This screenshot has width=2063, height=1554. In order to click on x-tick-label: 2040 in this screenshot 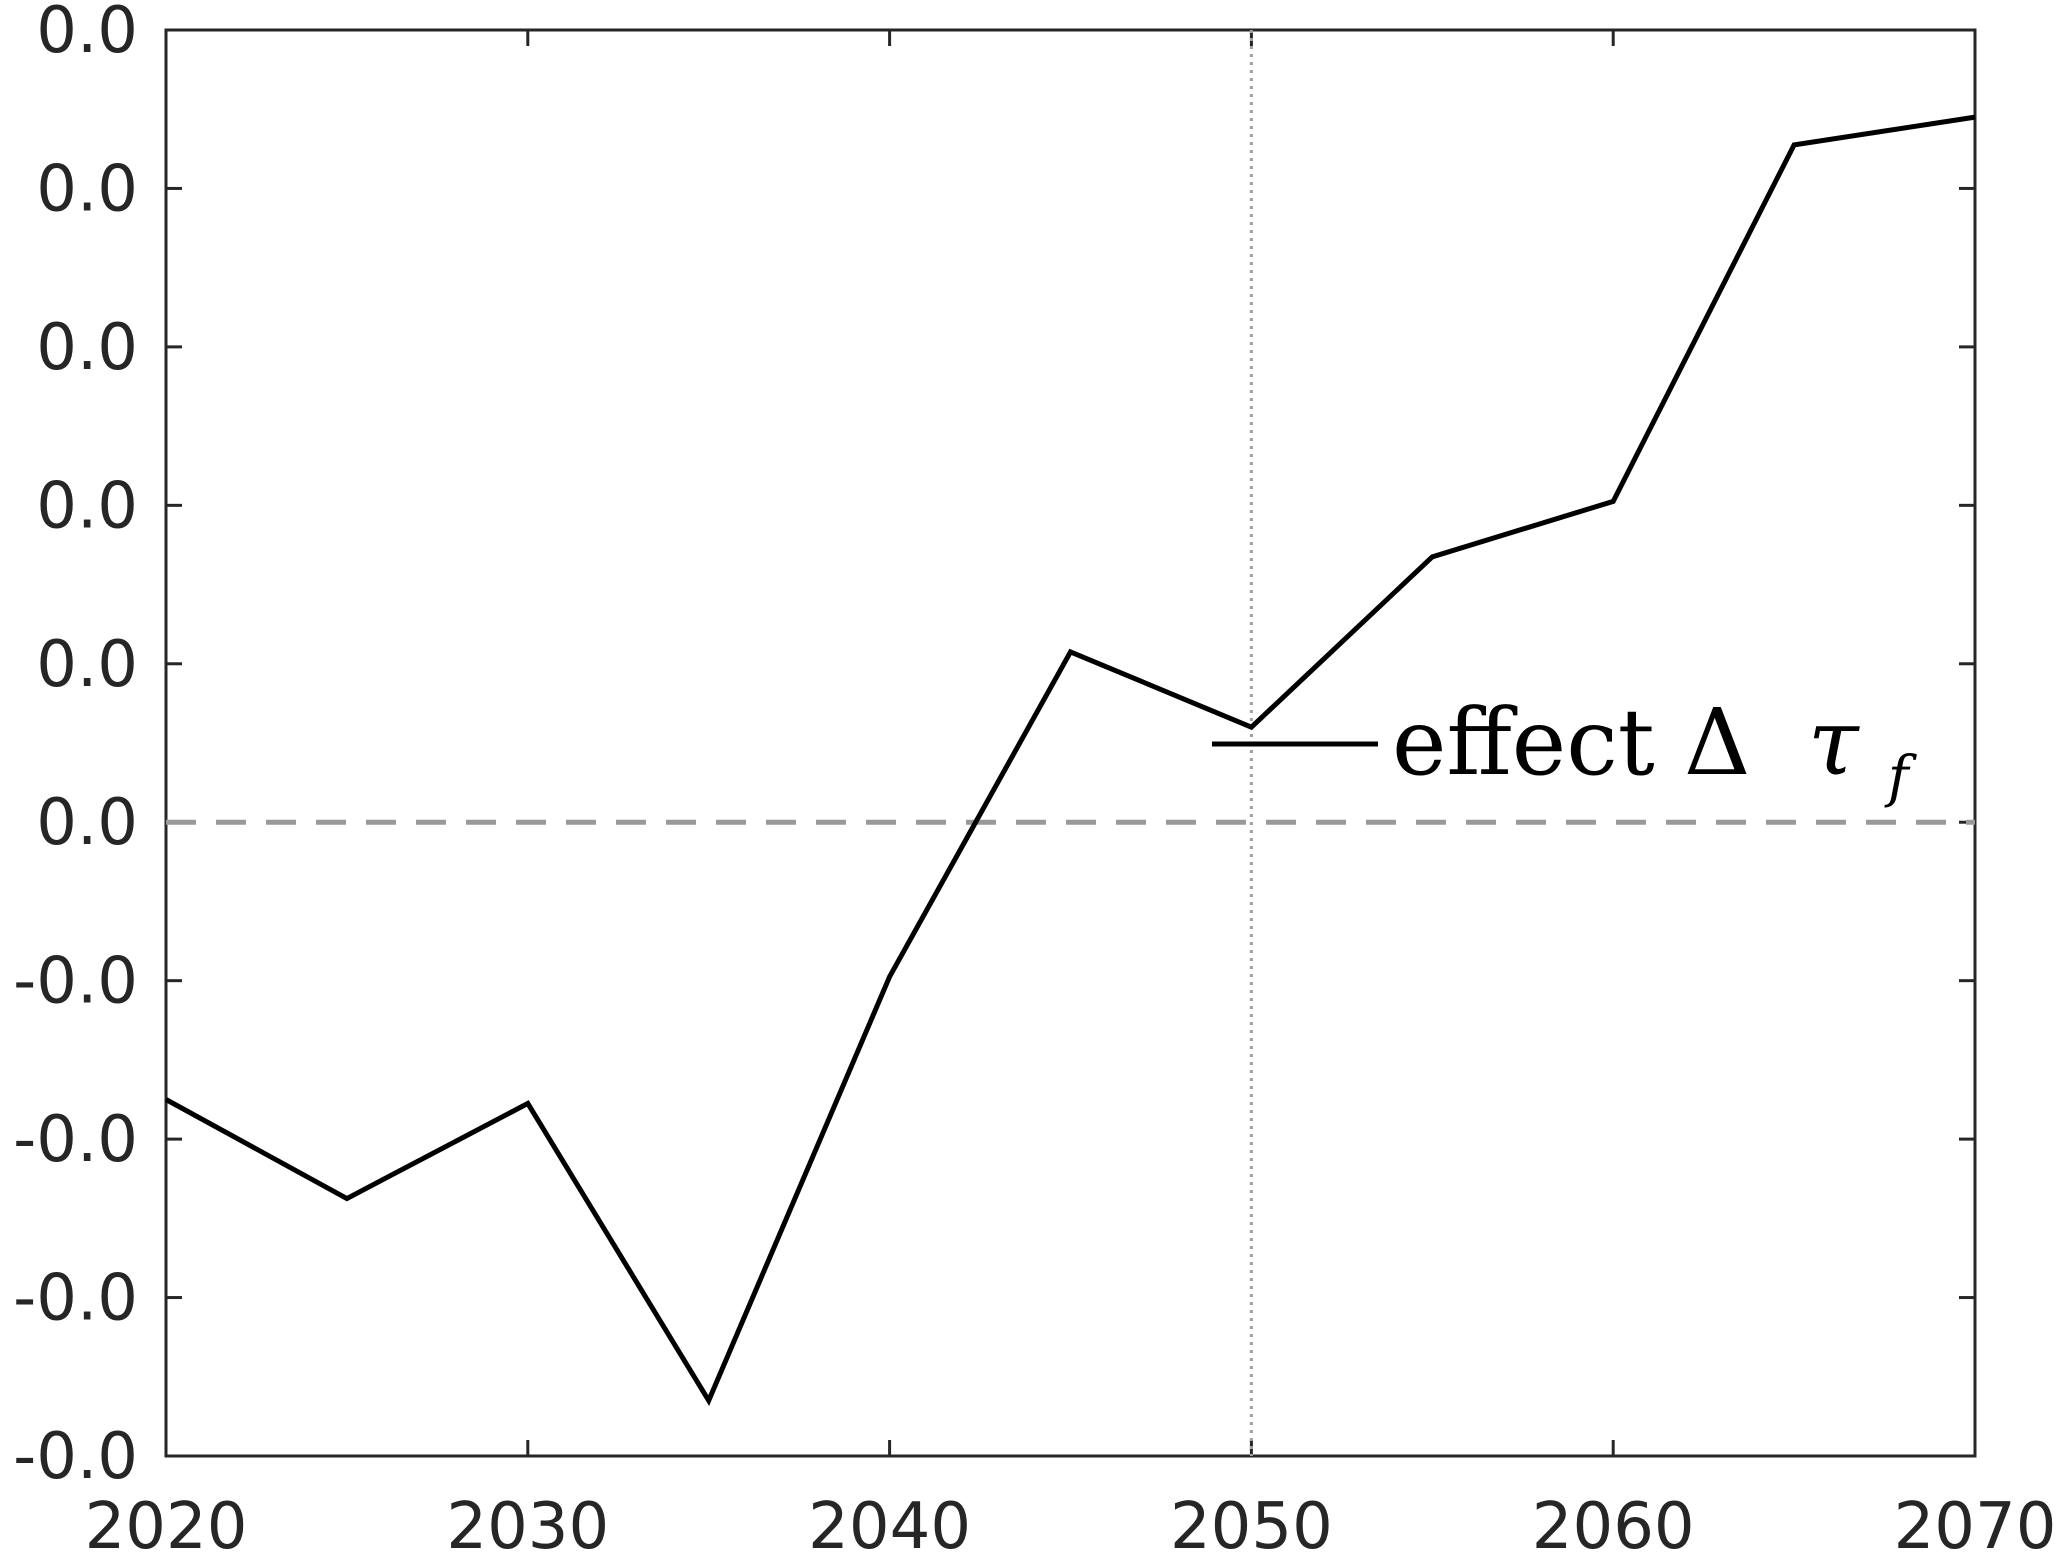, I will do `click(889, 1522)`.